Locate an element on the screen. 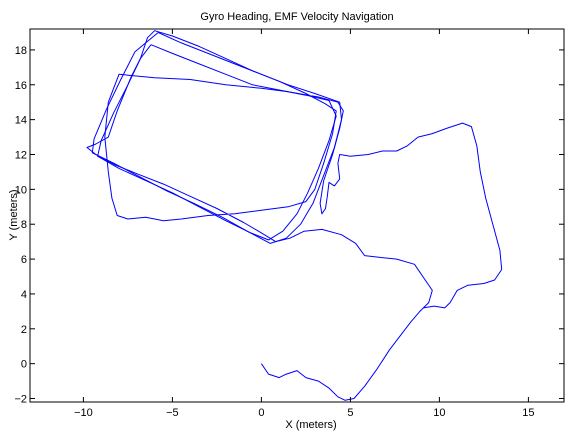 The image size is (571, 432). y-tick-label-2: 2 is located at coordinates (24, 330).